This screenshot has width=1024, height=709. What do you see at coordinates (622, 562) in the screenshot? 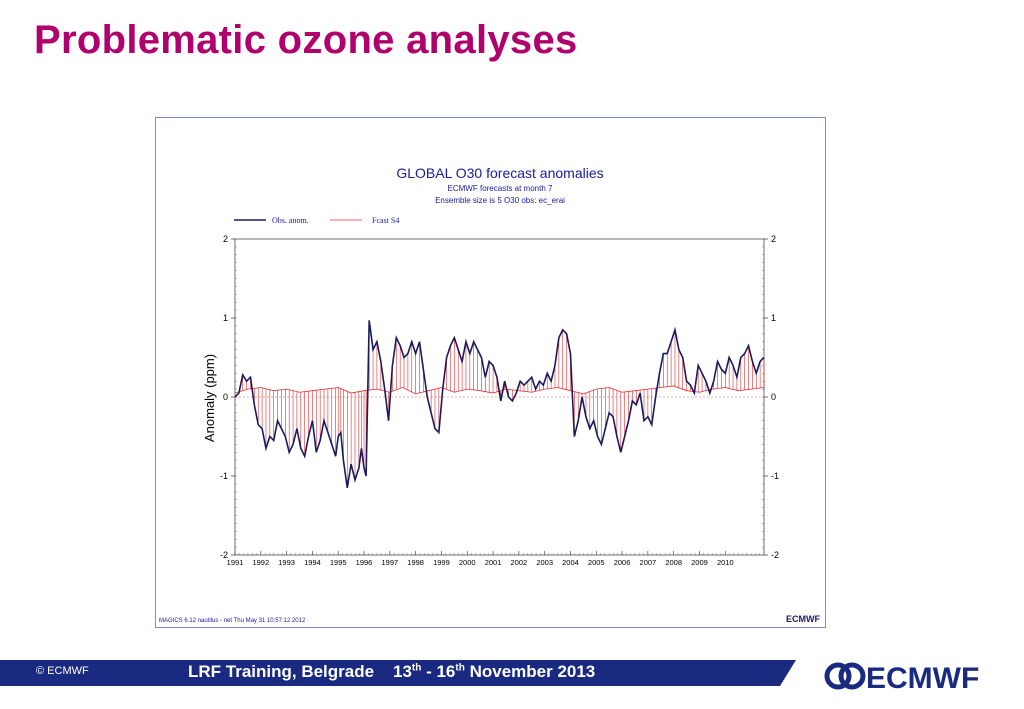
I see `x-tick-label: 2006` at bounding box center [622, 562].